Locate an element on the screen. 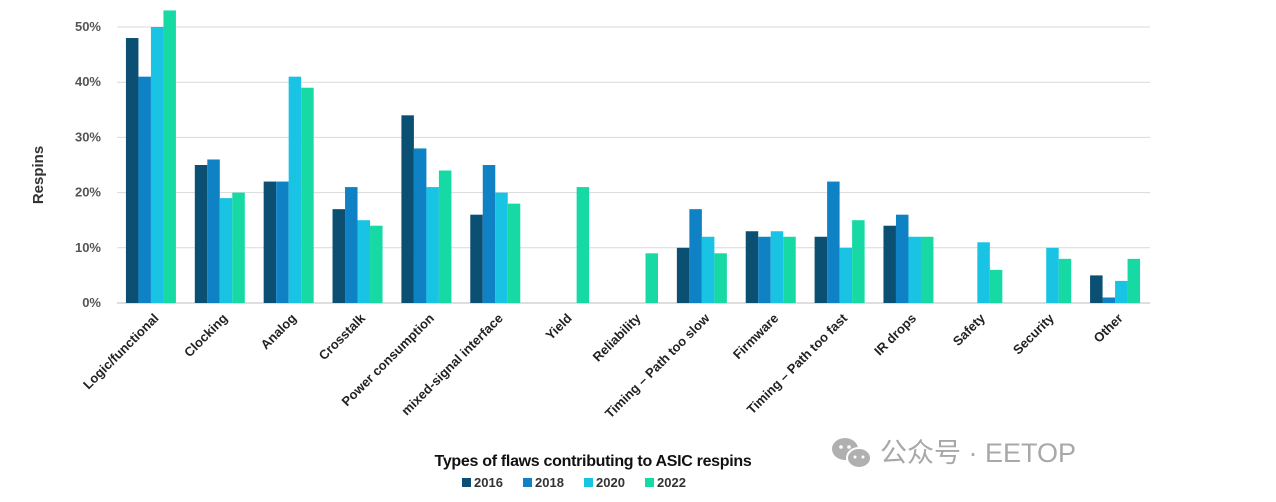 The height and width of the screenshot is (502, 1276). x-tick-label: Reliability is located at coordinates (617, 337).